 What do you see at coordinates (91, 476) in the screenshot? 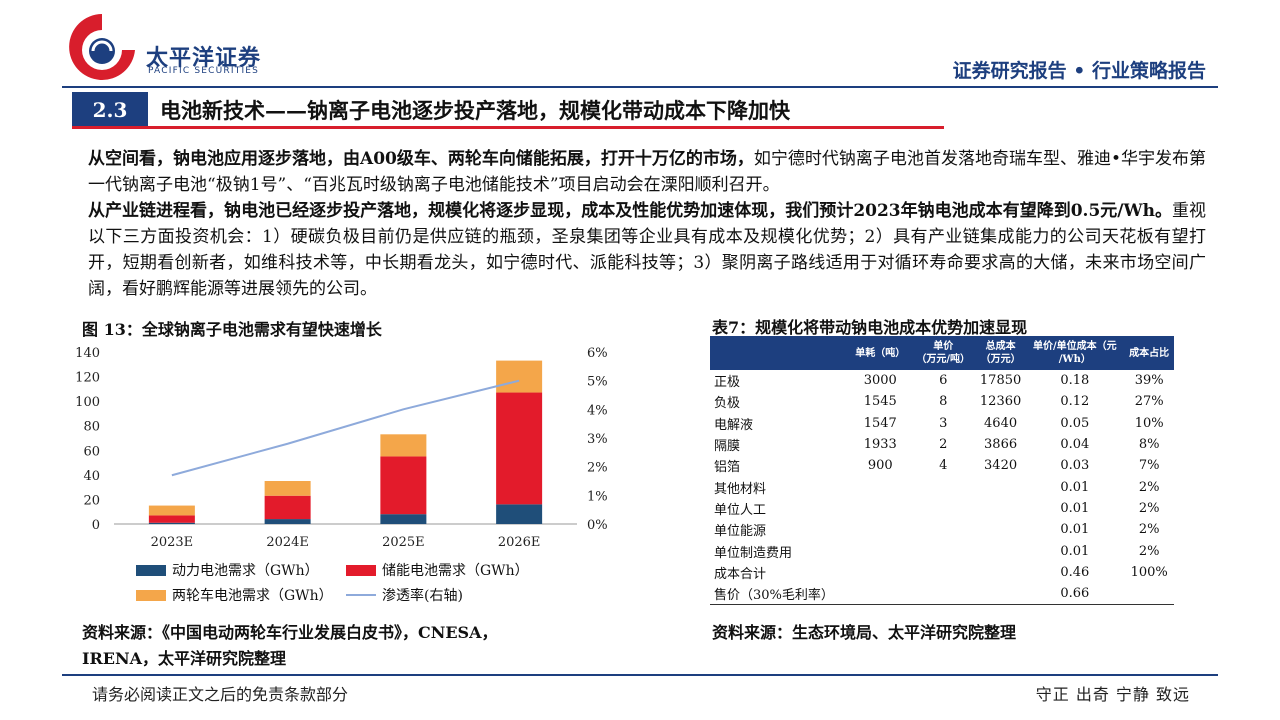
I see `y-left-tick-label: 40` at bounding box center [91, 476].